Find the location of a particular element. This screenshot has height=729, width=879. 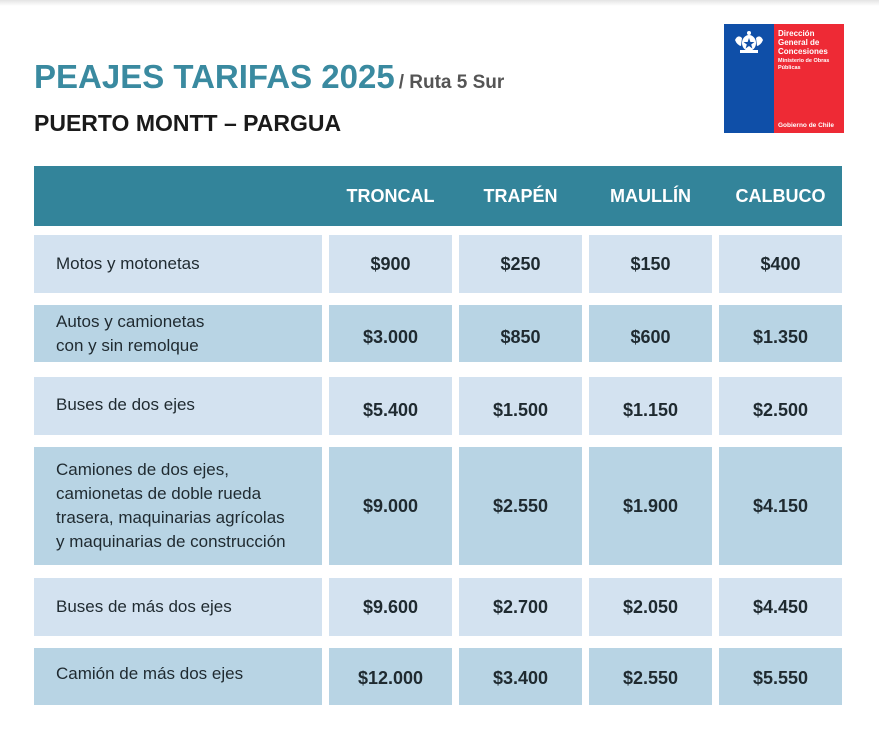

table-header: TRONCAL TRAPÉN MAULLÍN CALBUCO is located at coordinates (438, 196).